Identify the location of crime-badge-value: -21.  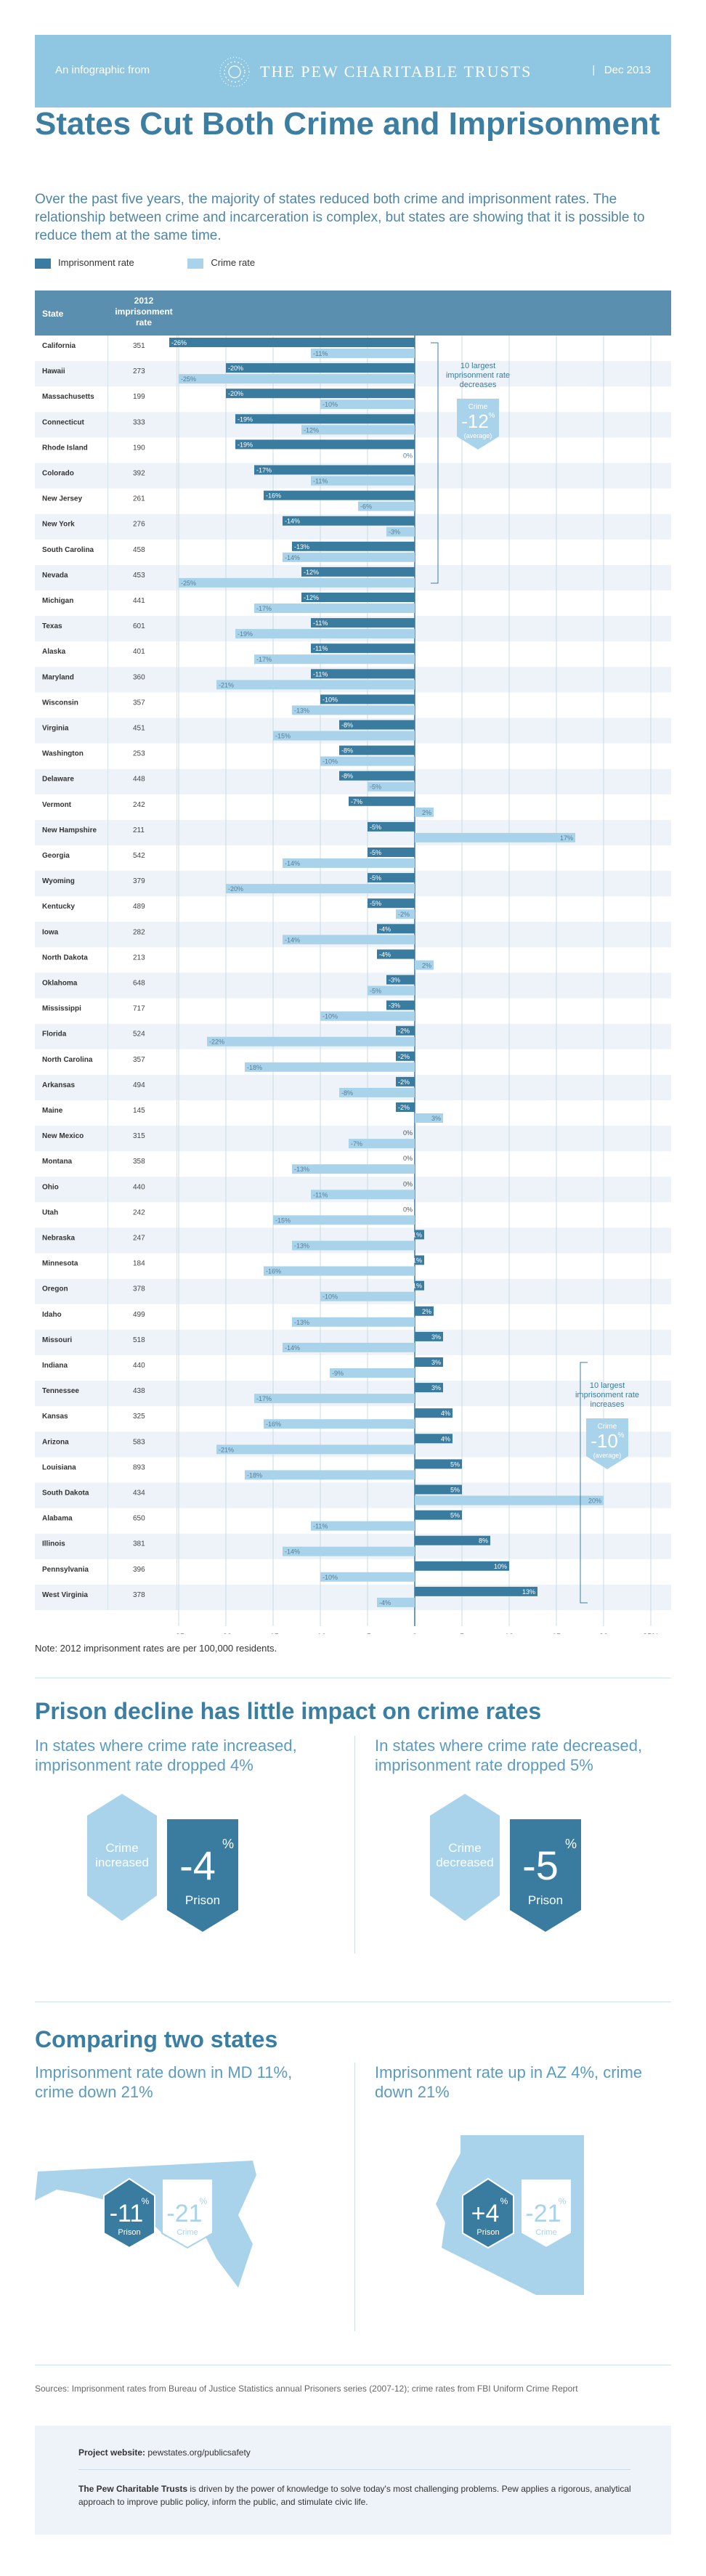
(184, 2213).